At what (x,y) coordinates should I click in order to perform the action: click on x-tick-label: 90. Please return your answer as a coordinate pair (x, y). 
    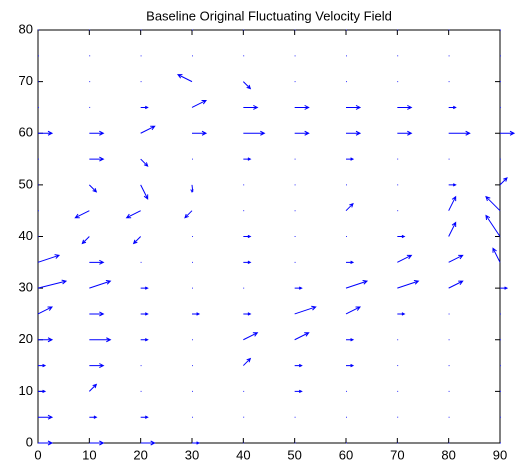
    Looking at the image, I should click on (500, 454).